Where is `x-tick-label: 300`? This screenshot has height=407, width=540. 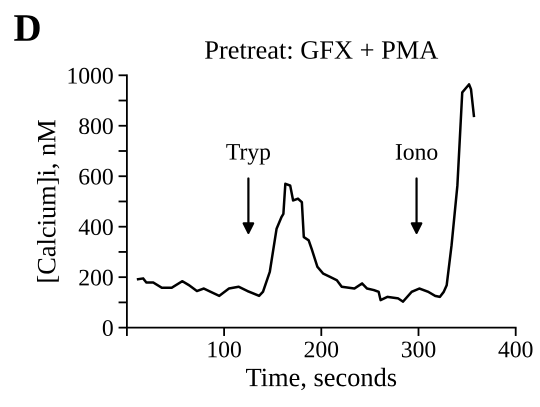
x-tick-label: 300 is located at coordinates (419, 350).